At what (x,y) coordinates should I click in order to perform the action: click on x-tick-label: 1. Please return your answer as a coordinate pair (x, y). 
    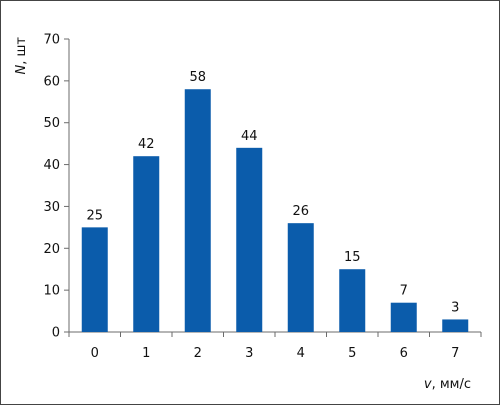
    Looking at the image, I should click on (146, 353).